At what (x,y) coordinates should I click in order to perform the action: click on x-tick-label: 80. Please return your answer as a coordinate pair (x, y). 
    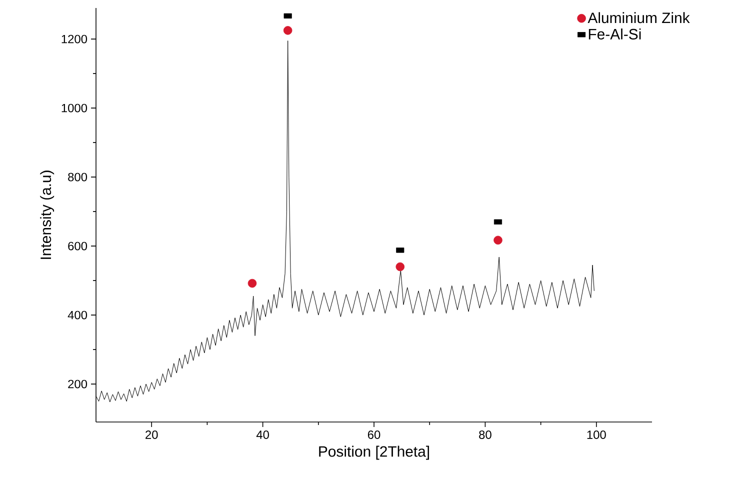
    Looking at the image, I should click on (485, 434).